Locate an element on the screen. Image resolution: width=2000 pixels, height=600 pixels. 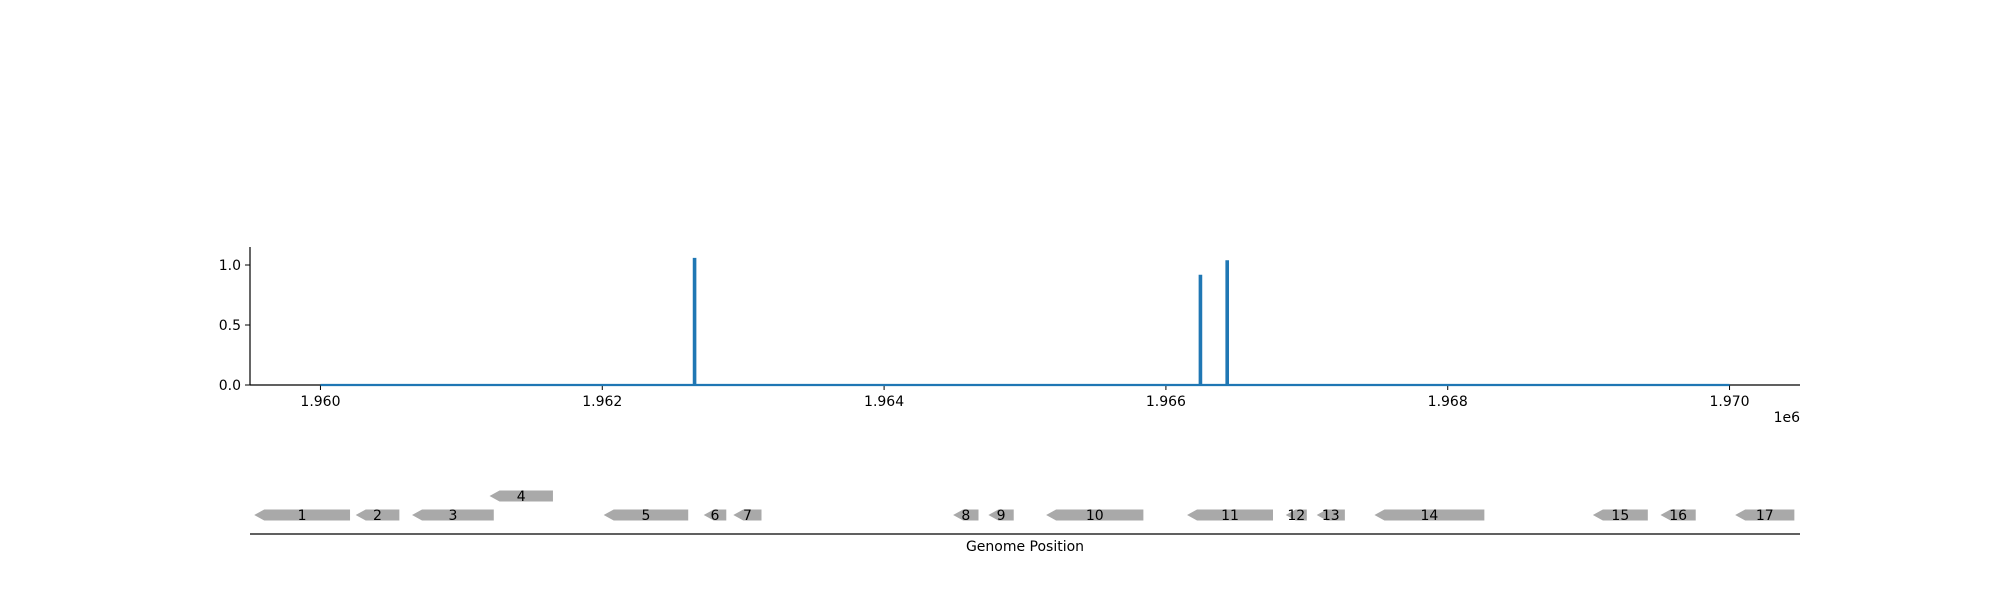
gene-label: 5 is located at coordinates (645, 516).